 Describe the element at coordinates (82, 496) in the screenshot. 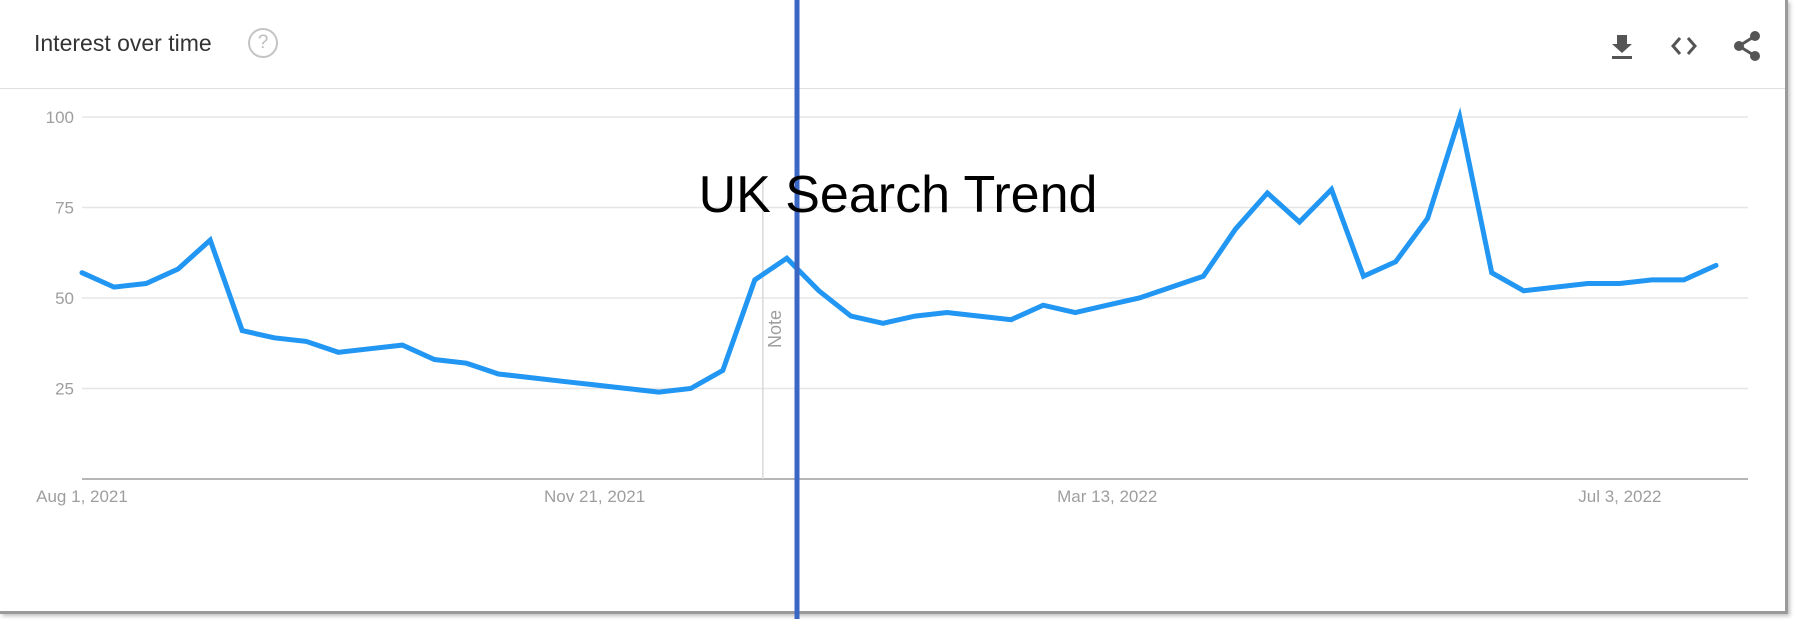

I see `x-tick-label: Aug 1, 2021` at that location.